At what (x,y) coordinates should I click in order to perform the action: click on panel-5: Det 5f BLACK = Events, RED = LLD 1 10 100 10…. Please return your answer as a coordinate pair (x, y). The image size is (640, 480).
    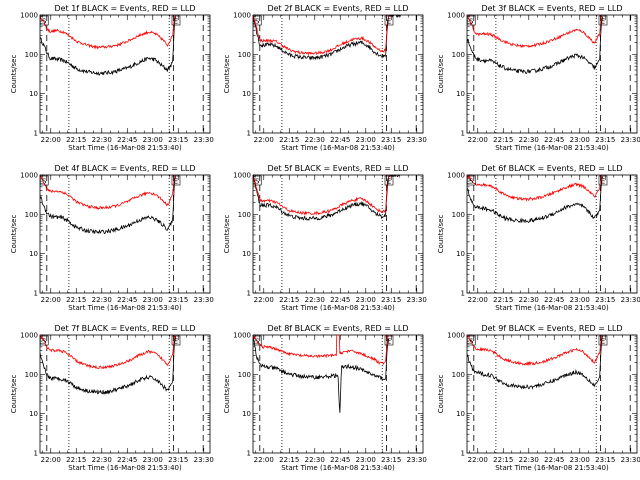
    Looking at the image, I should click on (325, 238).